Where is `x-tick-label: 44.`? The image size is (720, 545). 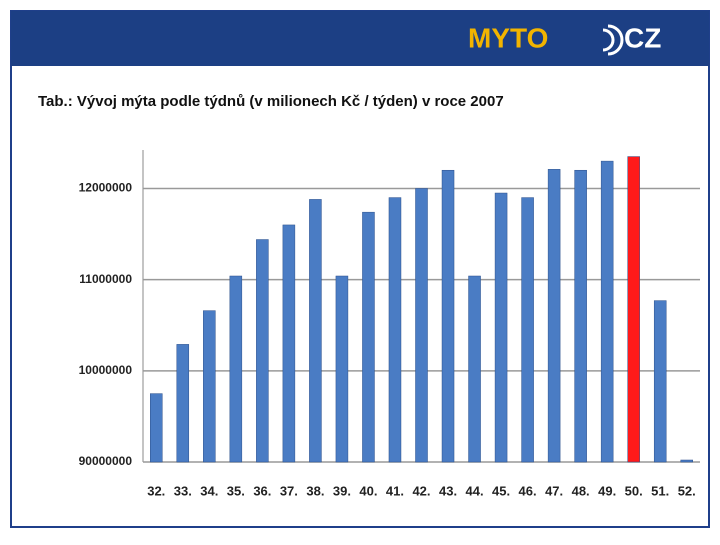
x-tick-label: 44. is located at coordinates (475, 490).